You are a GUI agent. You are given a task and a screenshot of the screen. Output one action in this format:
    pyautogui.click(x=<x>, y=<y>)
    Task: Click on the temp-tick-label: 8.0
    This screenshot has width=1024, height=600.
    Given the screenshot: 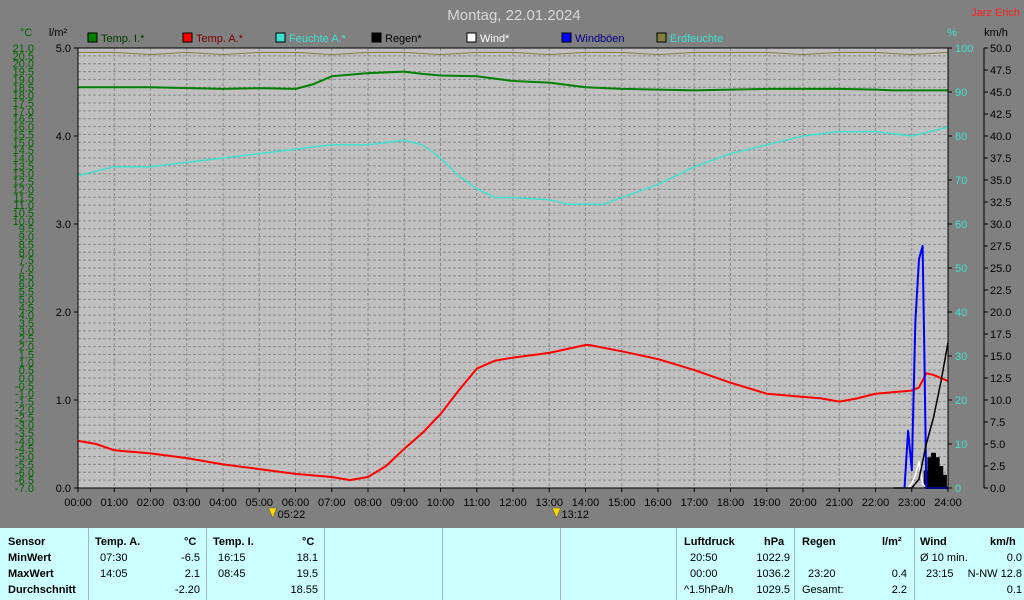 What is the action you would take?
    pyautogui.click(x=26, y=253)
    